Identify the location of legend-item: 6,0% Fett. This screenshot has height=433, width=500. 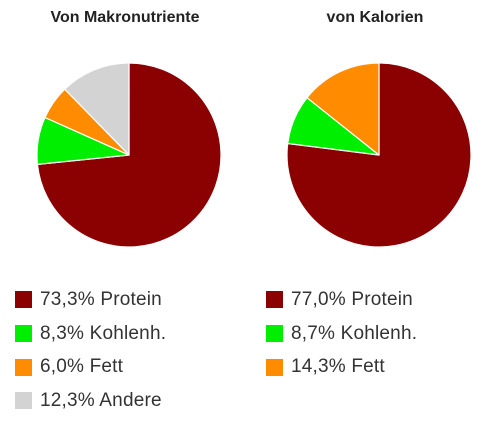
(90, 367).